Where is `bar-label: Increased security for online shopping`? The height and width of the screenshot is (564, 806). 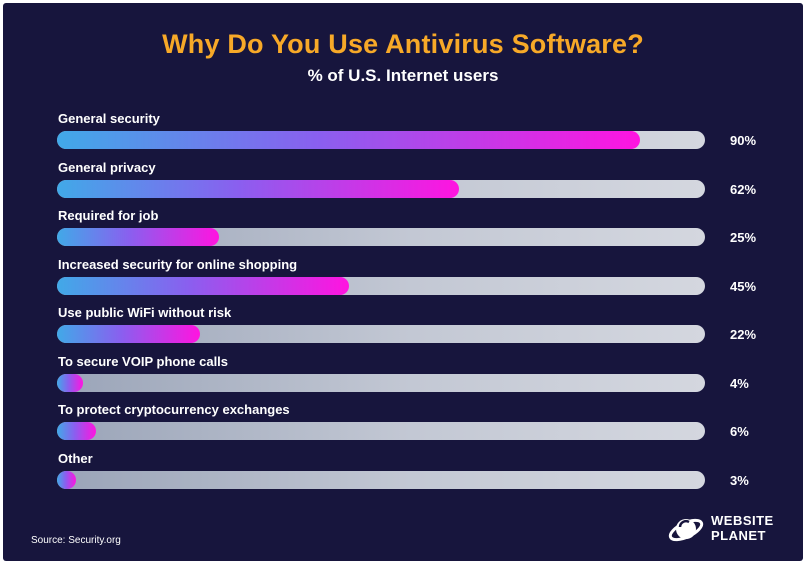 bar-label: Increased security for online shopping is located at coordinates (178, 264).